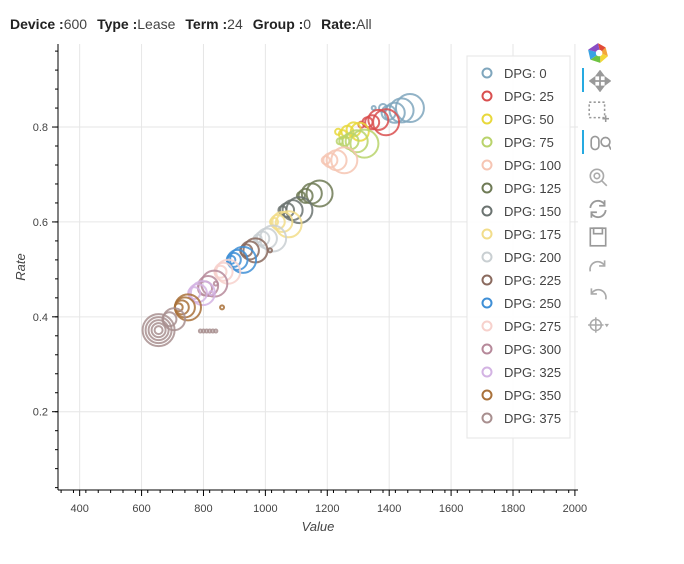  What do you see at coordinates (529, 96) in the screenshot?
I see `legend-label: DPG: 25` at bounding box center [529, 96].